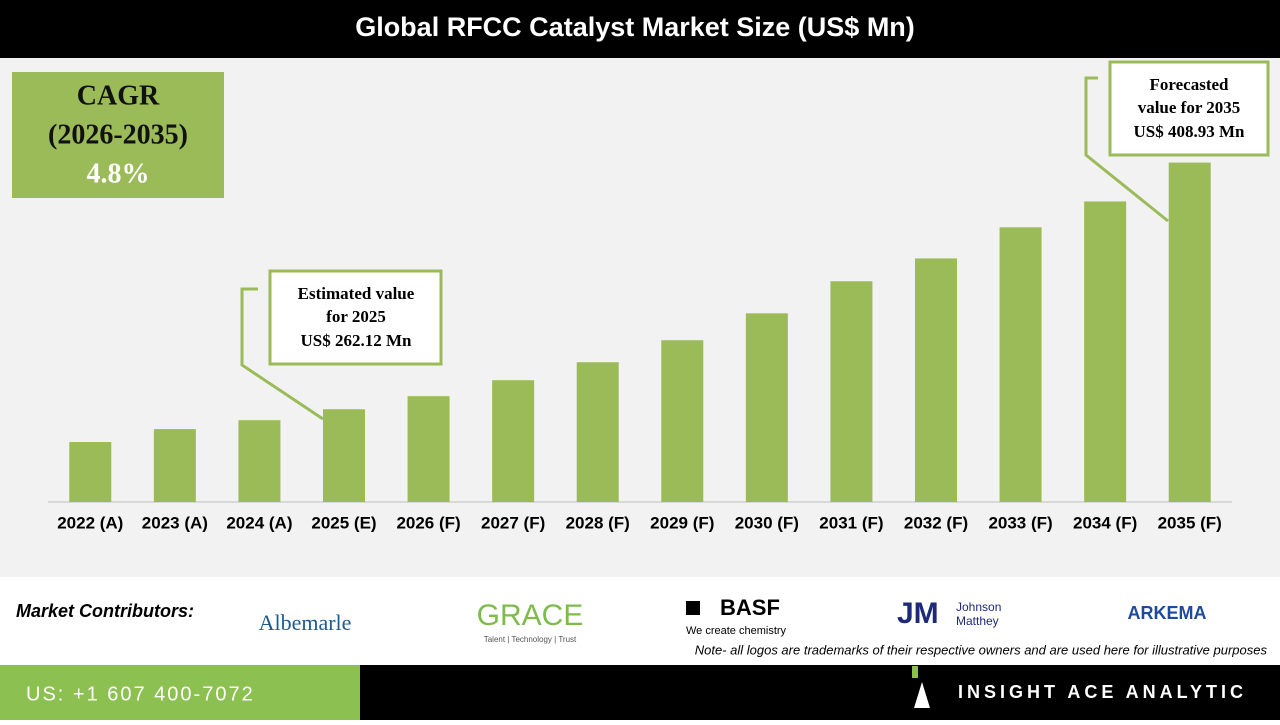 The image size is (1280, 725). Describe the element at coordinates (259, 522) in the screenshot. I see `x-tick-label: 2024 (A)` at that location.